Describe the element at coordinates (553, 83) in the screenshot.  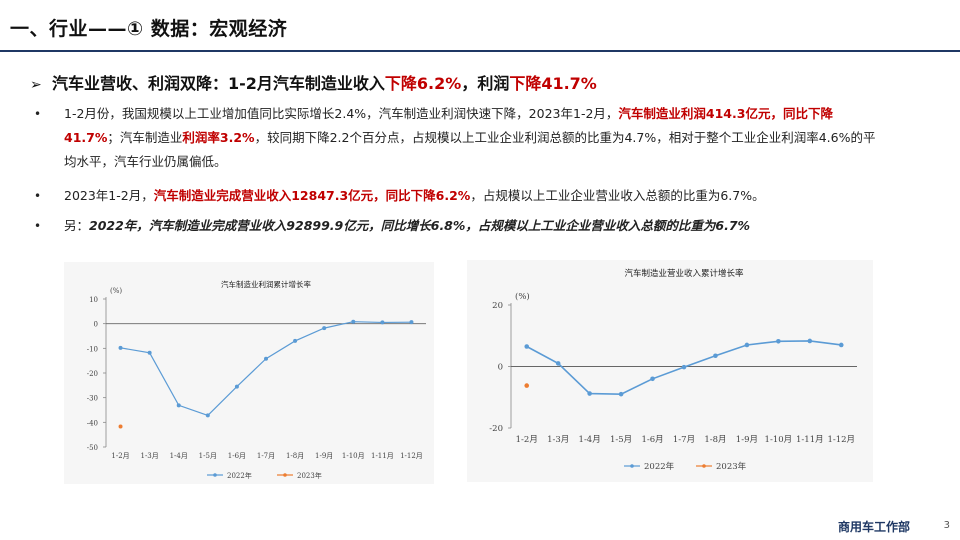
I see `headline-profit-drop: 下降41.7%` at that location.